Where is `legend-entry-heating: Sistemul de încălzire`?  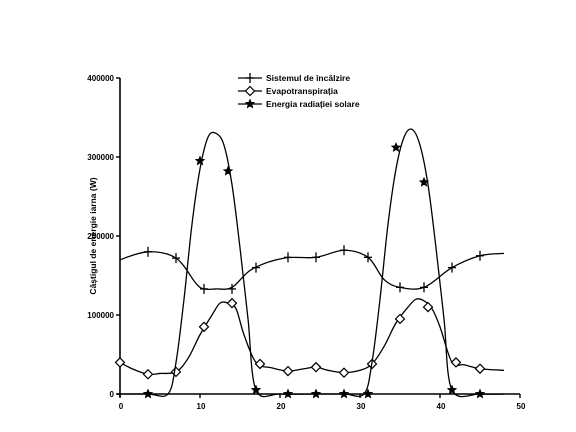 legend-entry-heating: Sistemul de încălzire is located at coordinates (294, 78).